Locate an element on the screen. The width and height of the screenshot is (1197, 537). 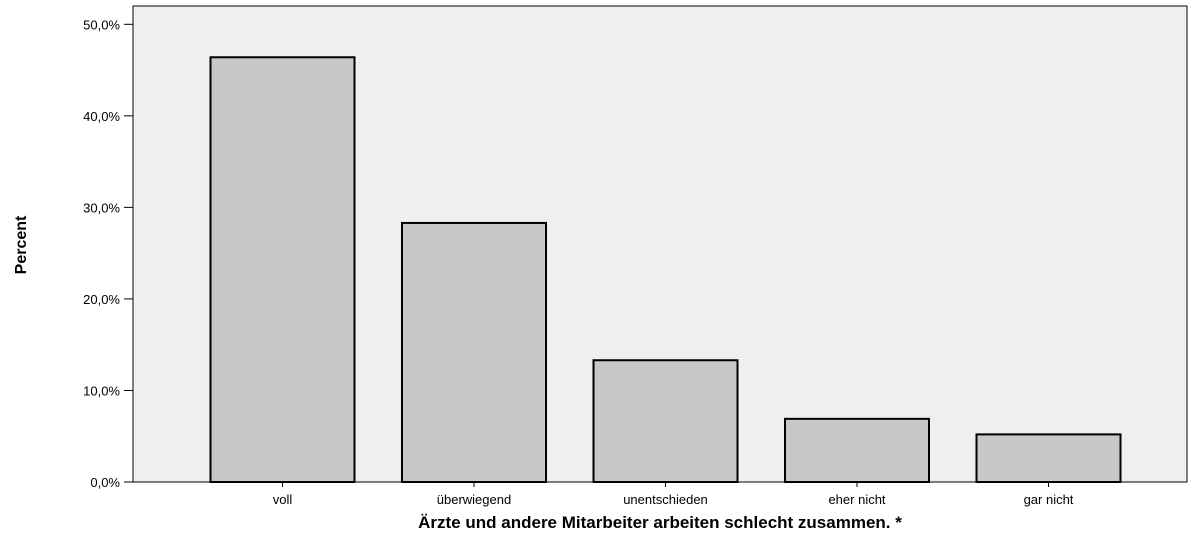
y-tick-label: 0,0% is located at coordinates (105, 482).